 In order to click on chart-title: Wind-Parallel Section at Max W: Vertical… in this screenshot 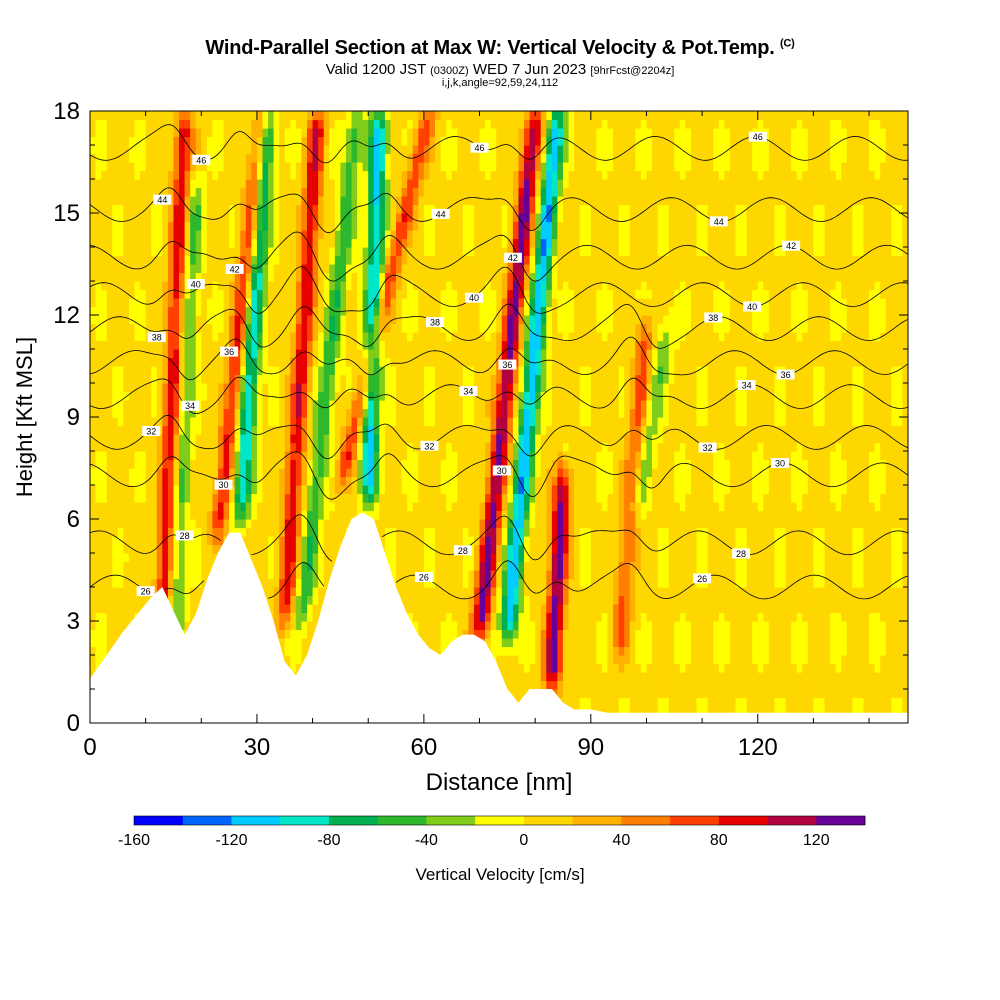, I will do `click(500, 48)`.